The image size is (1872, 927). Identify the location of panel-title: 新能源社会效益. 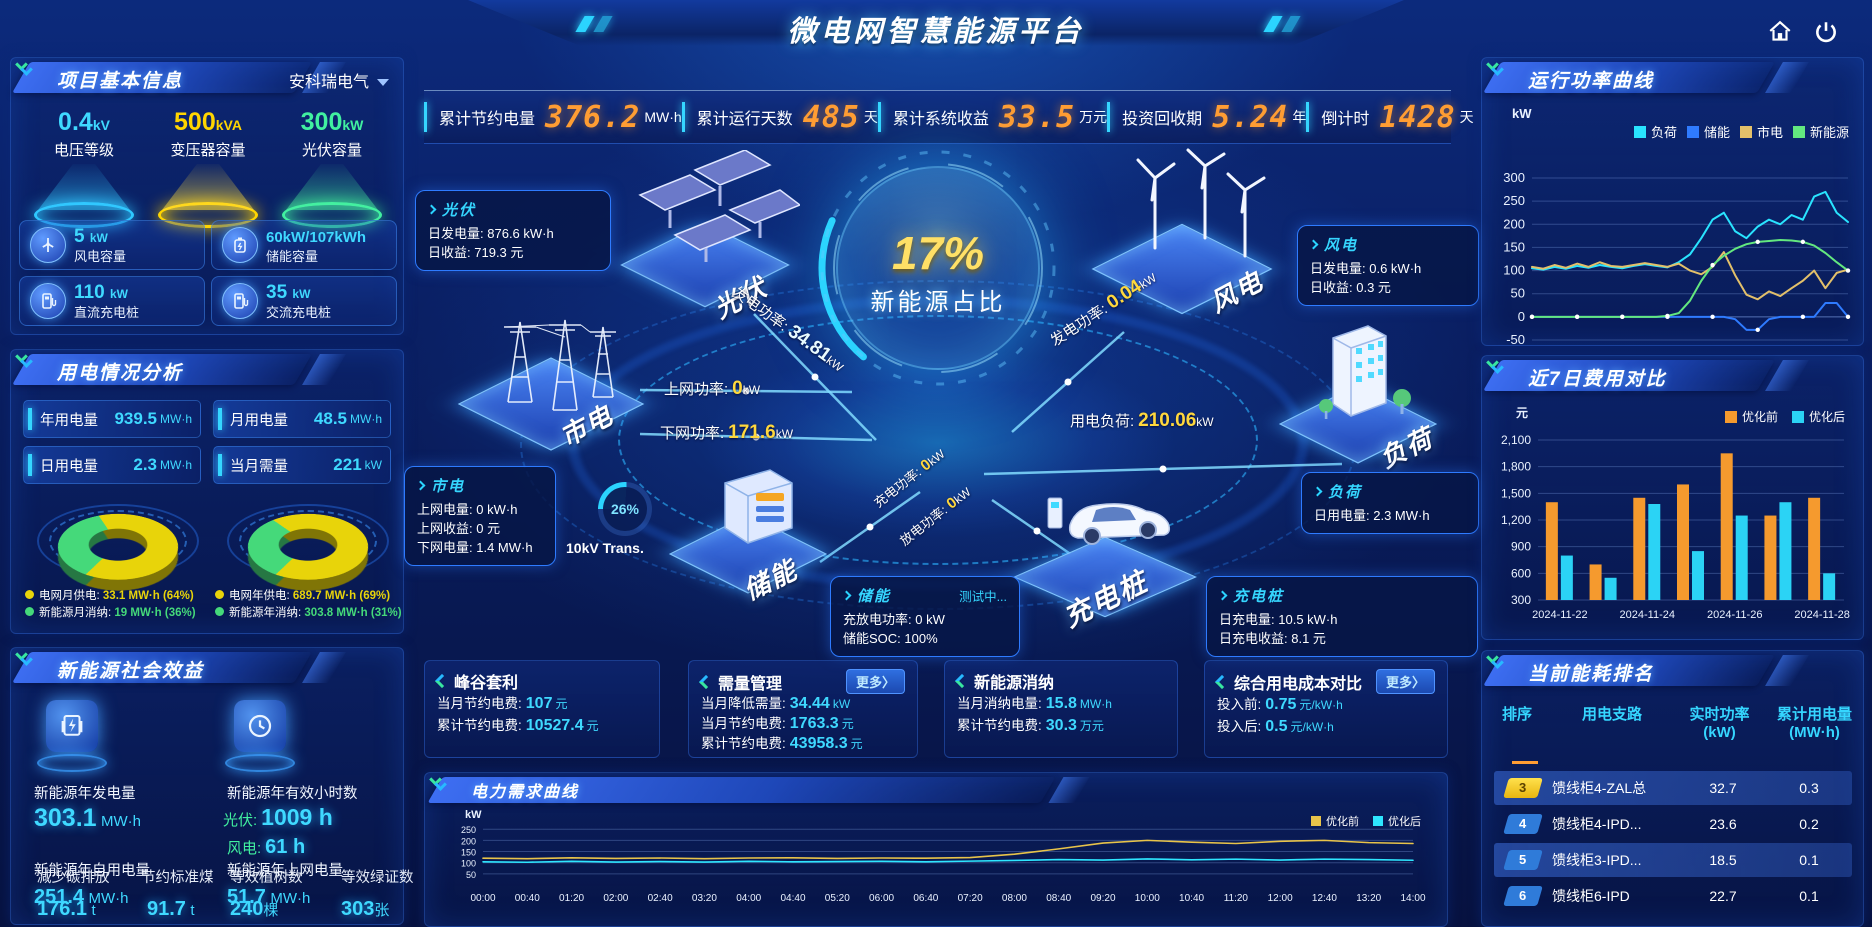
(131, 671).